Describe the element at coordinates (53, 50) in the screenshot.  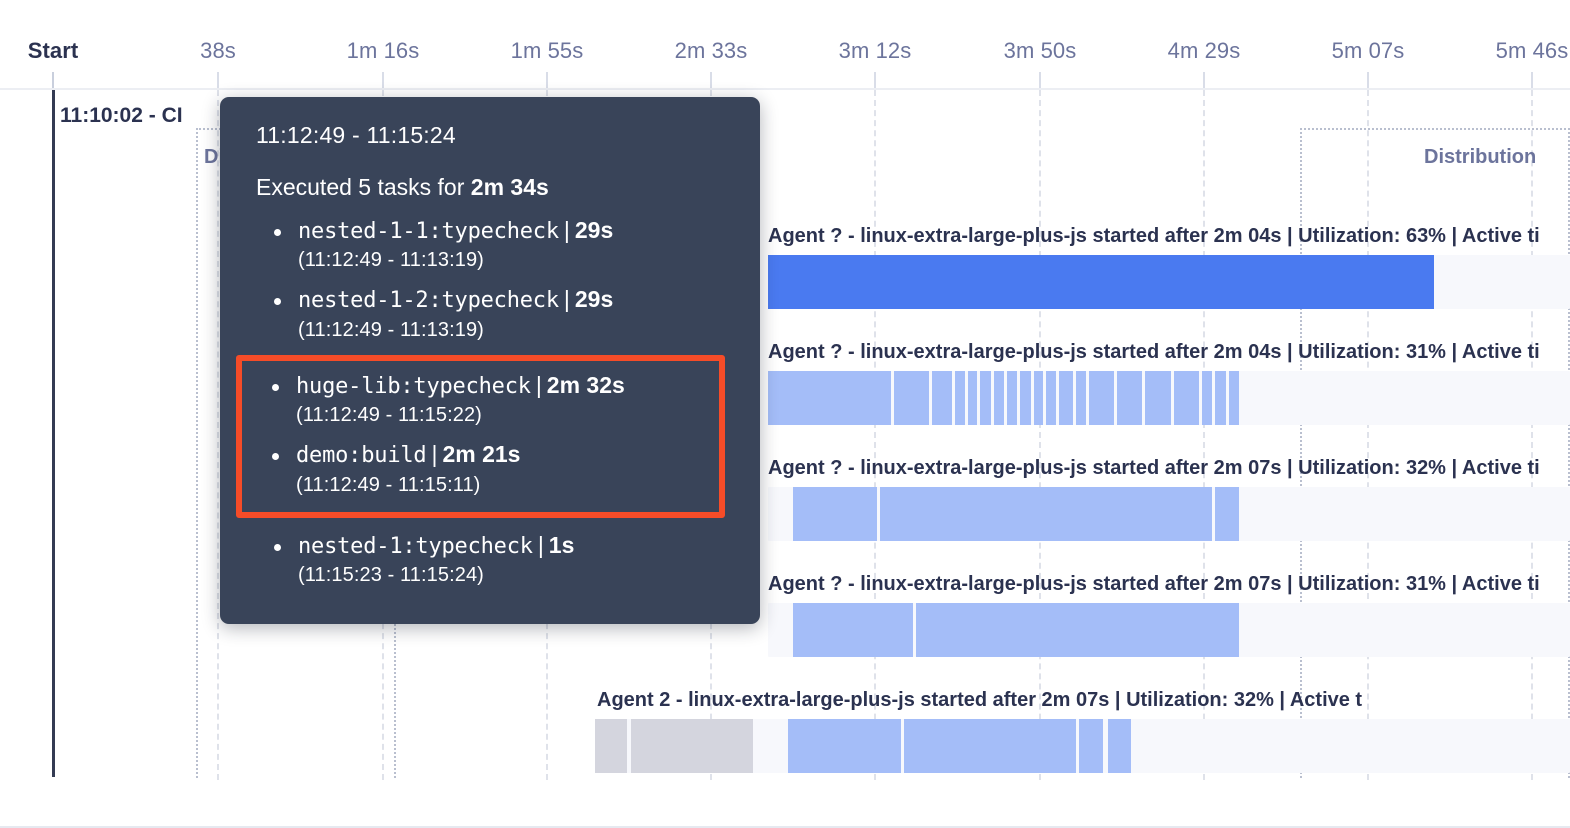
I see `axis-label-start: Start` at that location.